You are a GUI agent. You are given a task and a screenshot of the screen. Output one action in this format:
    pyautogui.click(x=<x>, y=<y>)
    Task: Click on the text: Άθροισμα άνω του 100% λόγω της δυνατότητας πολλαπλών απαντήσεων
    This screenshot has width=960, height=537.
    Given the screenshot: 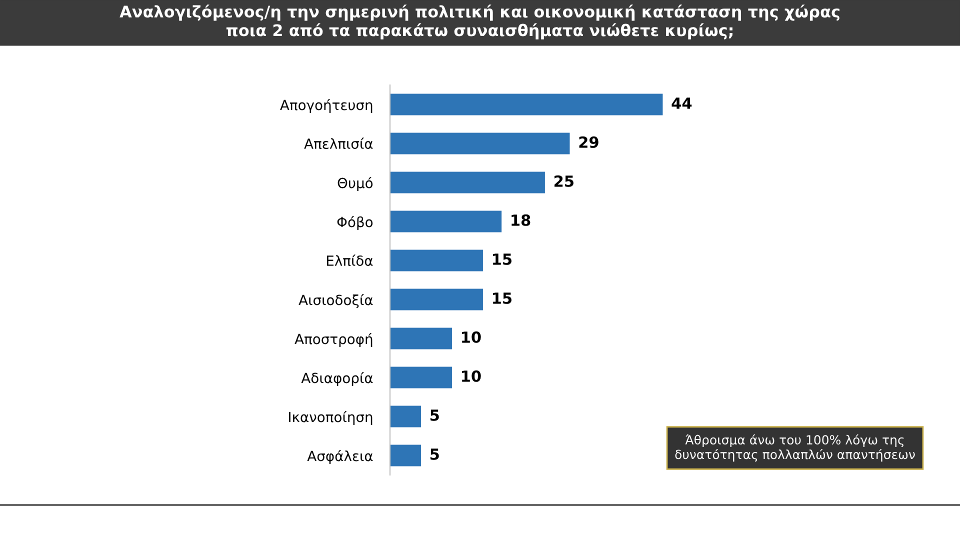 What is the action you would take?
    pyautogui.click(x=795, y=448)
    